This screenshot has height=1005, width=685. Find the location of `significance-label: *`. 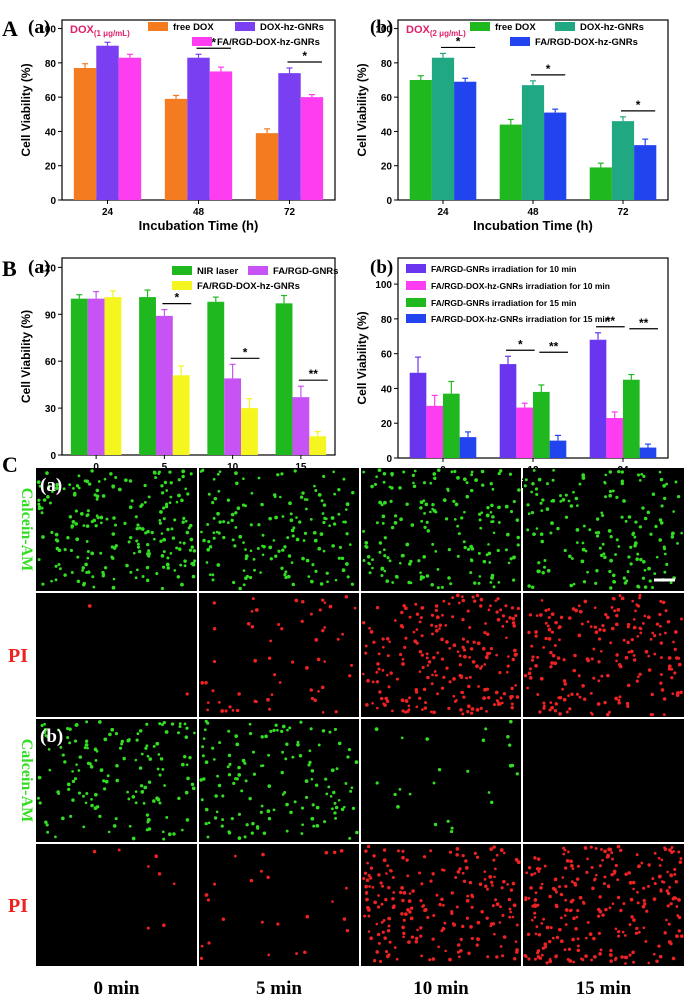

significance-label: * is located at coordinates (245, 352).